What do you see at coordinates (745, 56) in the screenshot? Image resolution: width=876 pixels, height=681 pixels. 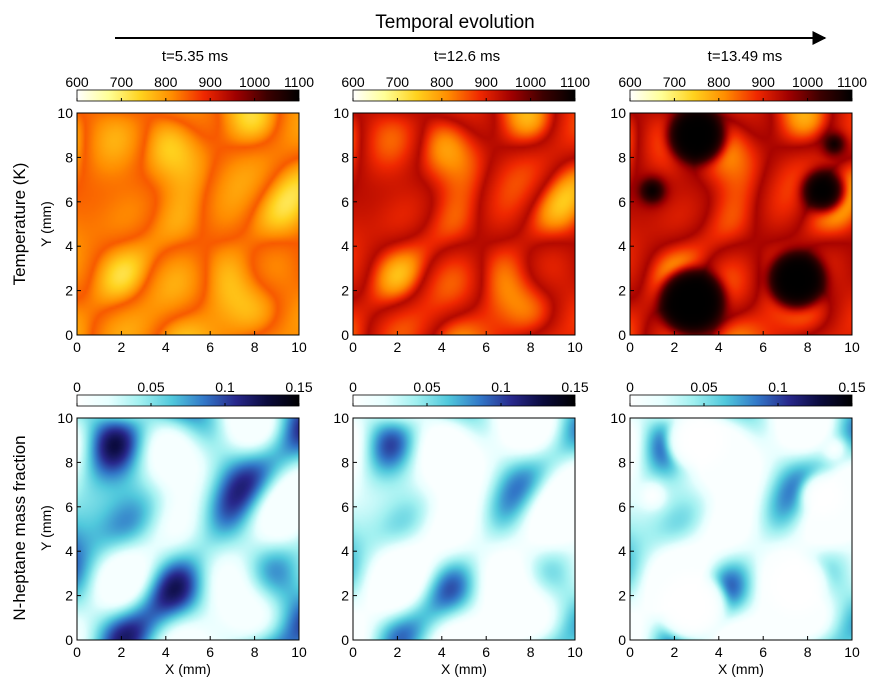 I see `time-label-3: t=13.49 ms` at bounding box center [745, 56].